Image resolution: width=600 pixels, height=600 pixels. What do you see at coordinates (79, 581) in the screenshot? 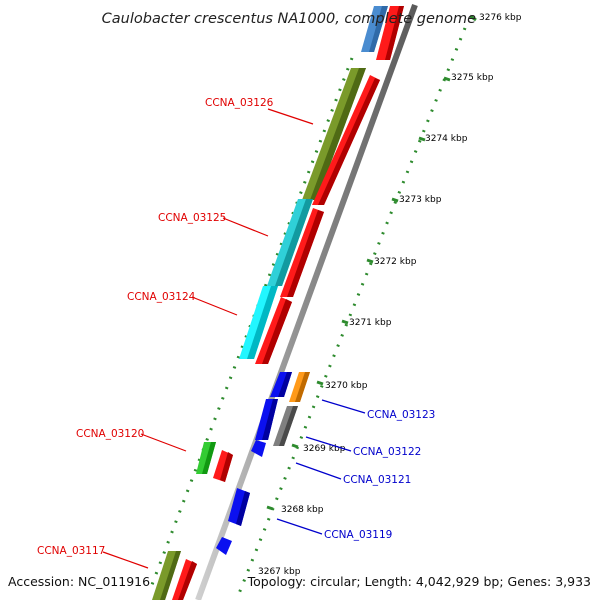
I see `accession-text: Accession: NC_011916` at bounding box center [79, 581].